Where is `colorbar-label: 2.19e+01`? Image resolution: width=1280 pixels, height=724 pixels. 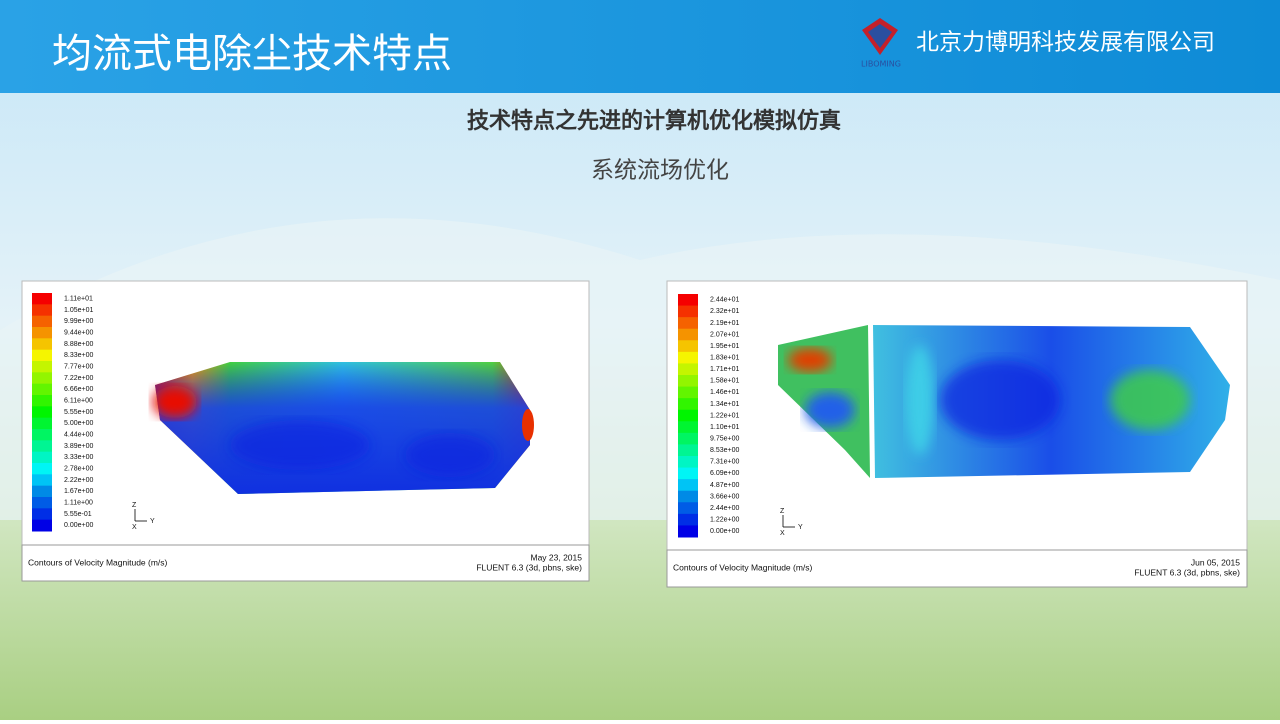 colorbar-label: 2.19e+01 is located at coordinates (724, 323).